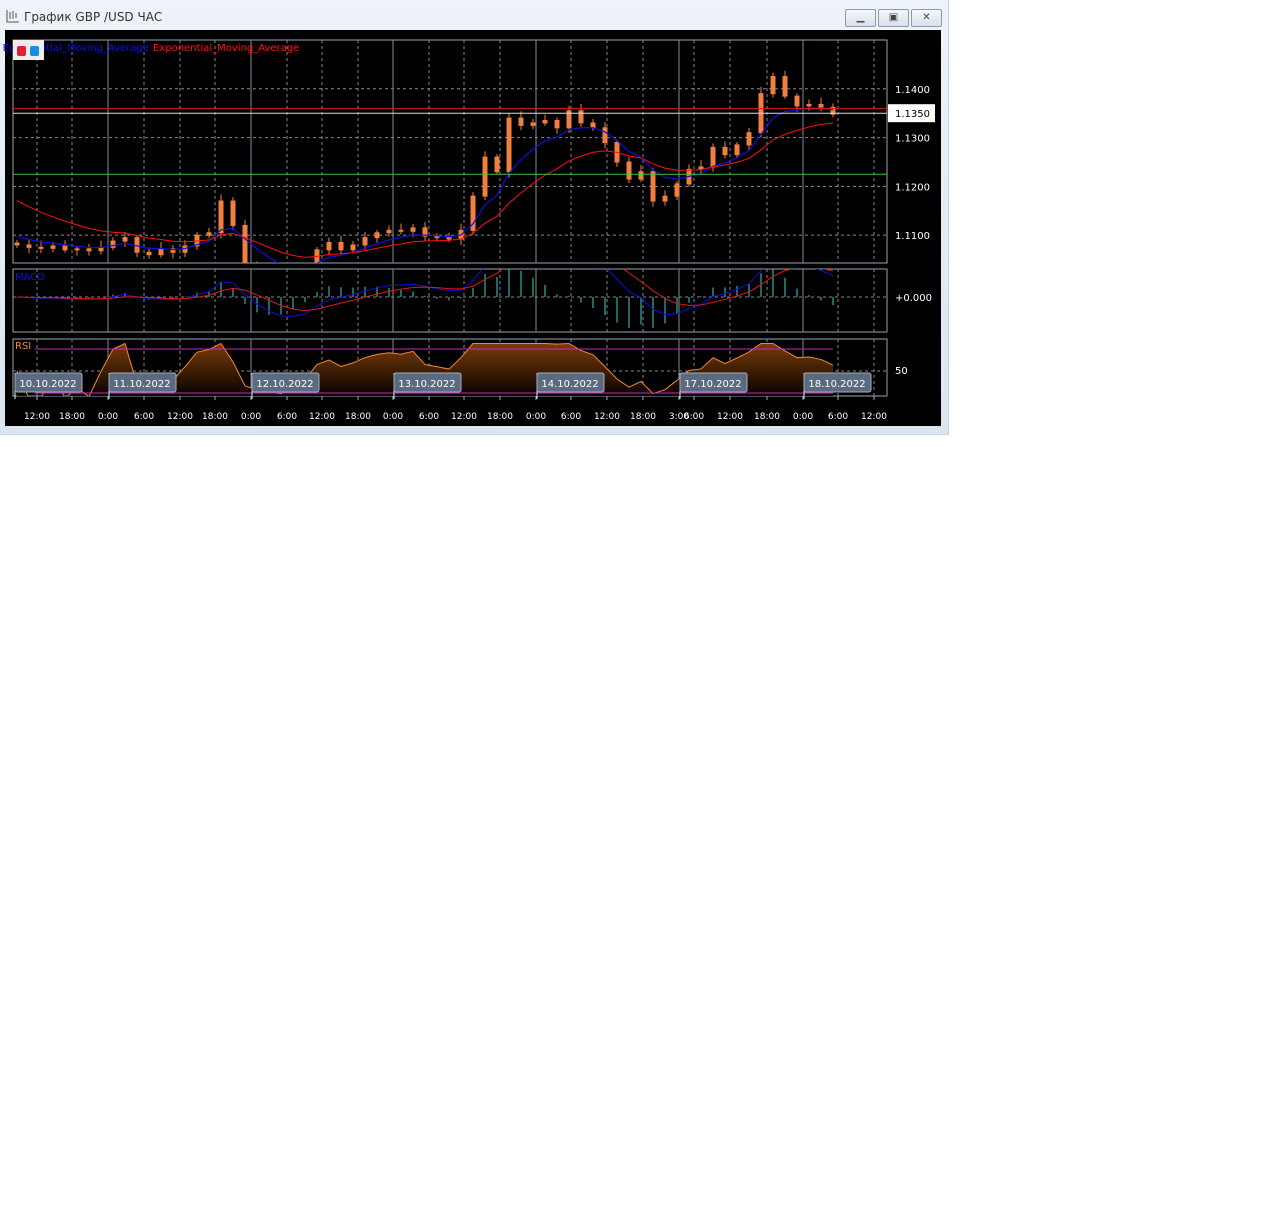  Describe the element at coordinates (23, 346) in the screenshot. I see `rsi-label: RSI` at that location.